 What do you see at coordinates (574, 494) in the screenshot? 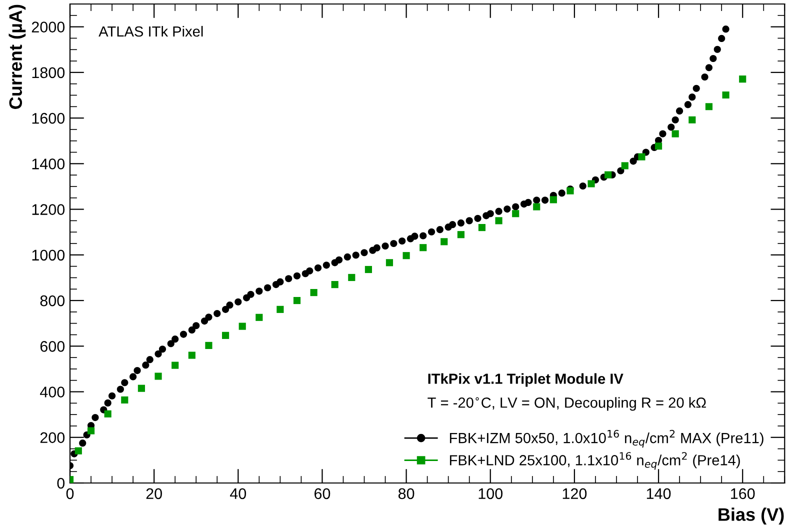
I see `x-tick-label: 120` at bounding box center [574, 494].